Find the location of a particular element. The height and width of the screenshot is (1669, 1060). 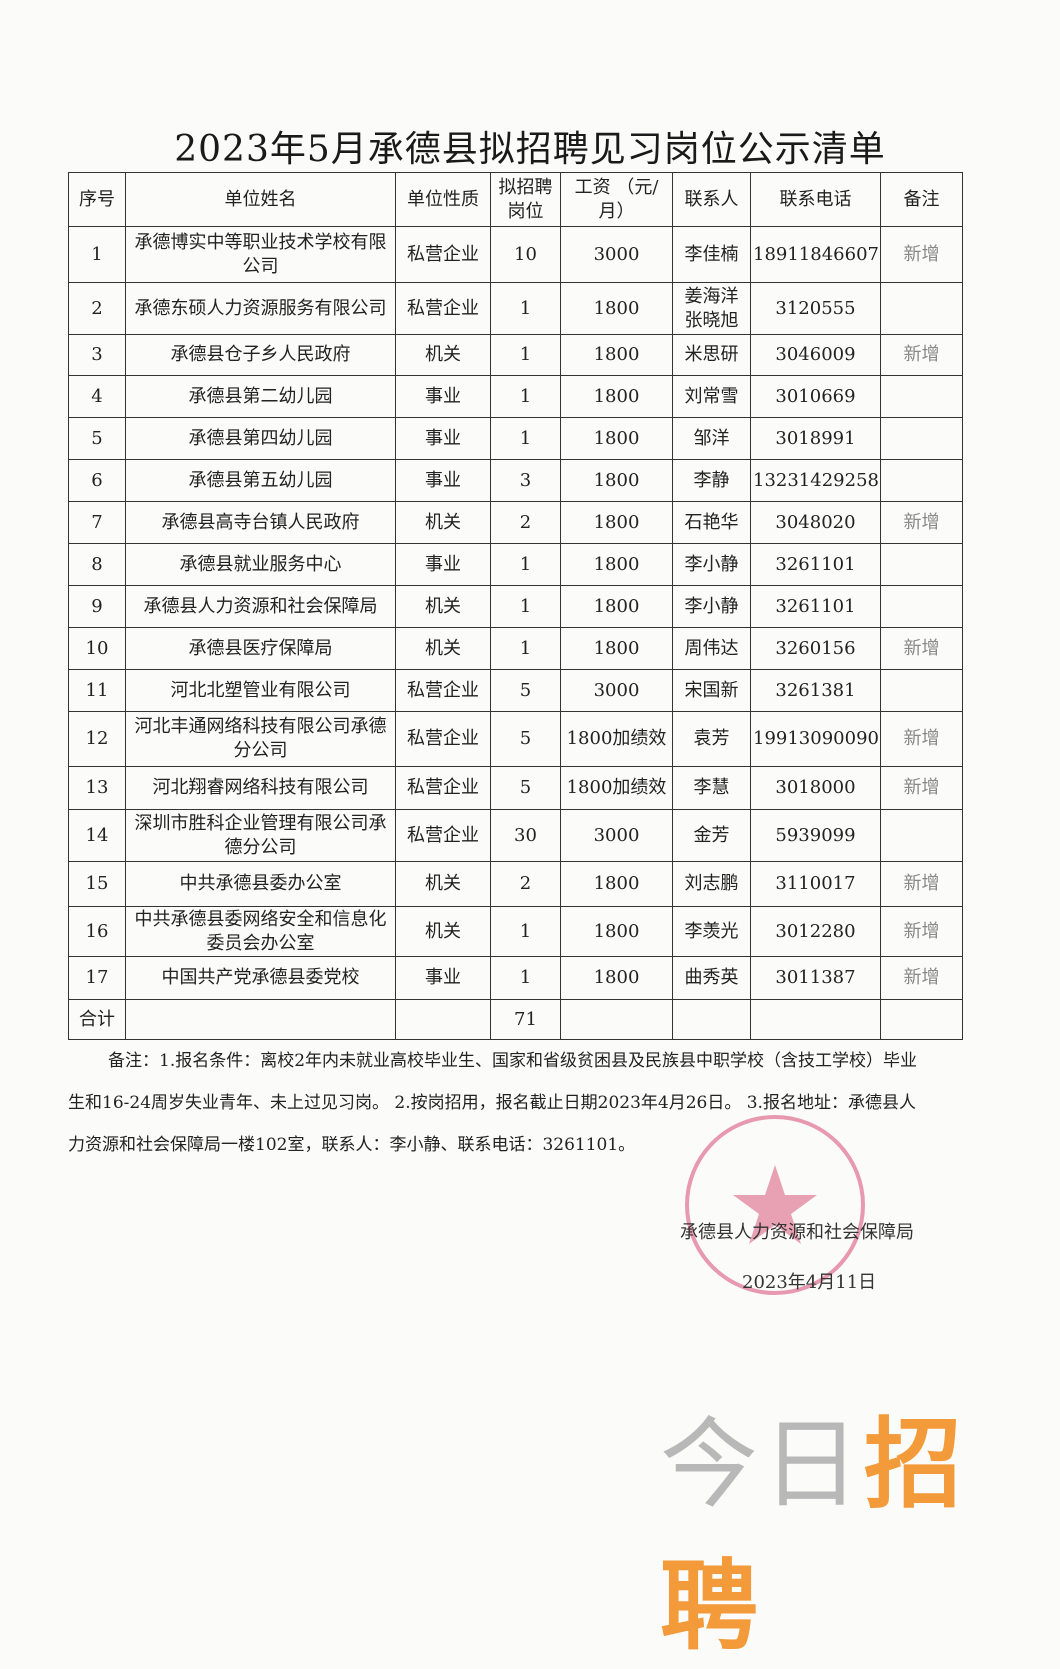

unit-name: 河北丰通网络科技有限公司承德分公司 is located at coordinates (260, 739).